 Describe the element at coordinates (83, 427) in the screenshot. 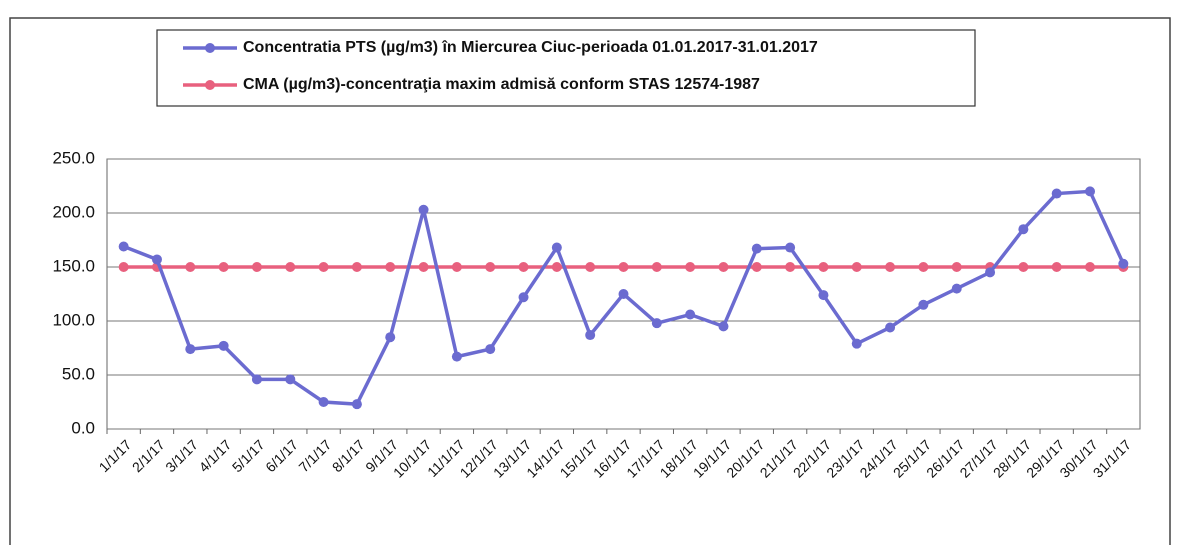

I see `y-tick-label: 0.0` at that location.